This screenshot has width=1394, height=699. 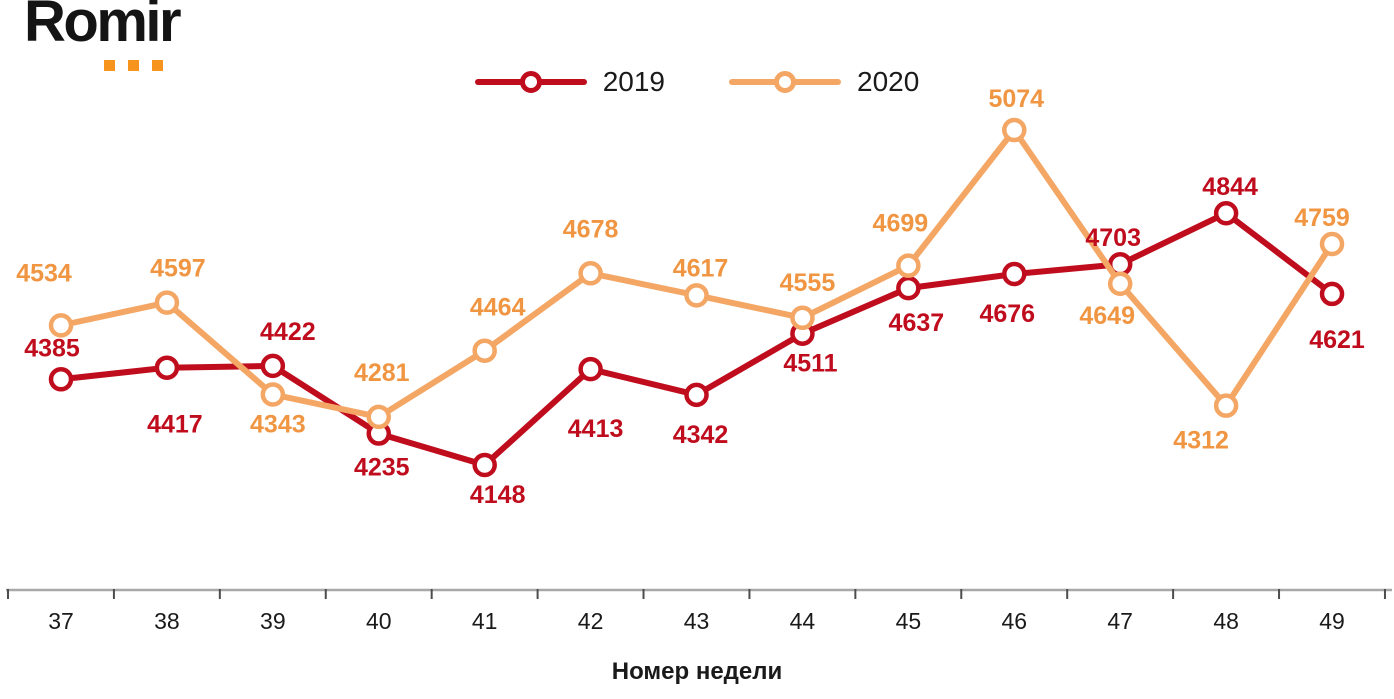 What do you see at coordinates (167, 621) in the screenshot?
I see `x-tick-label: 38` at bounding box center [167, 621].